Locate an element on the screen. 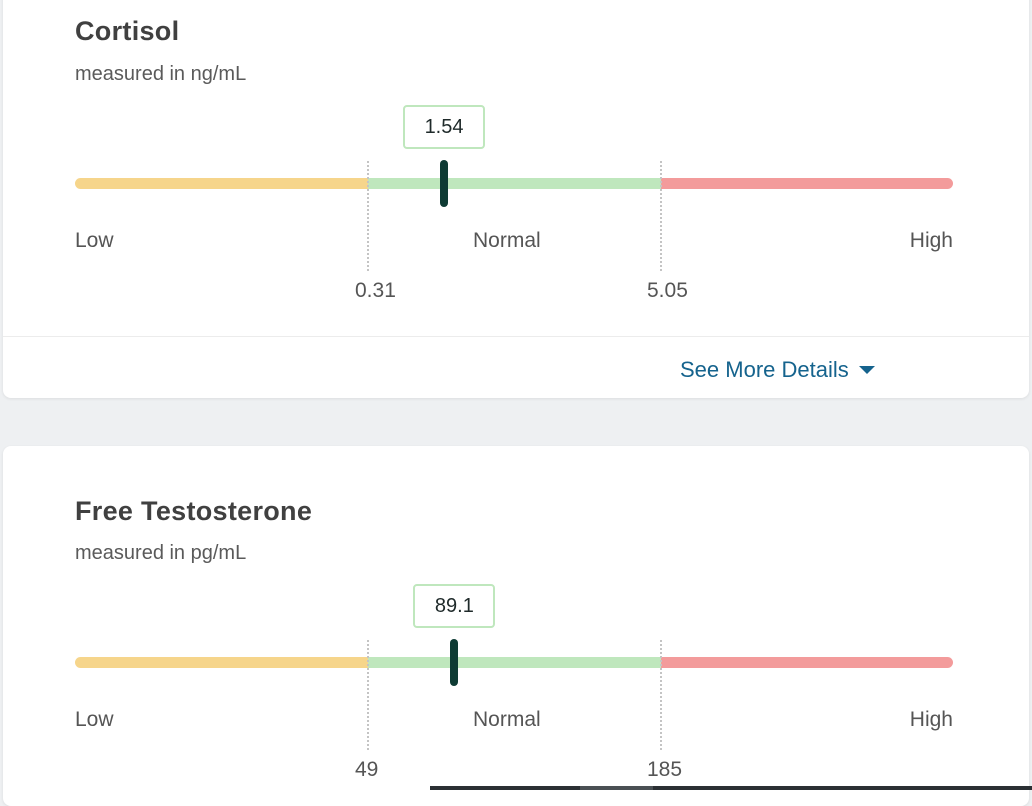  result-unit: measured in ng/mL is located at coordinates (161, 74).